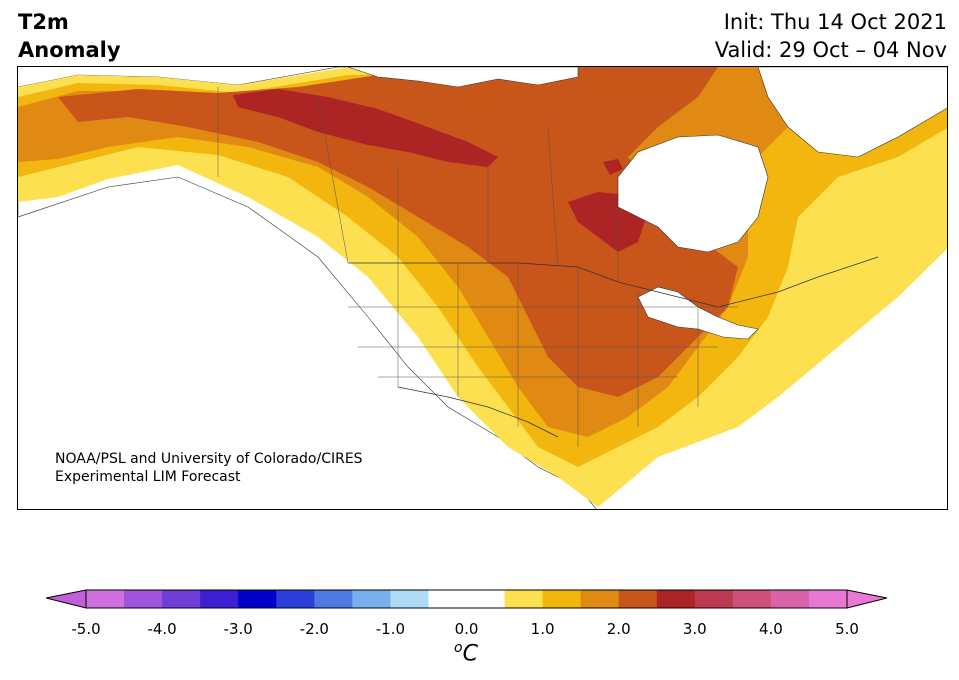 The height and width of the screenshot is (680, 959). What do you see at coordinates (418, 184) in the screenshot?
I see `province-lines` at bounding box center [418, 184].